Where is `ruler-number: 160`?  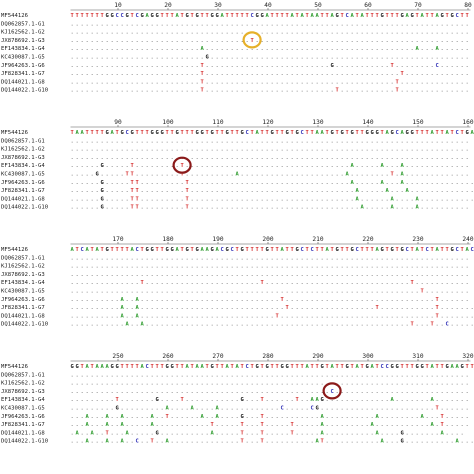
ruler-number: 160 is located at coordinates (467, 122).